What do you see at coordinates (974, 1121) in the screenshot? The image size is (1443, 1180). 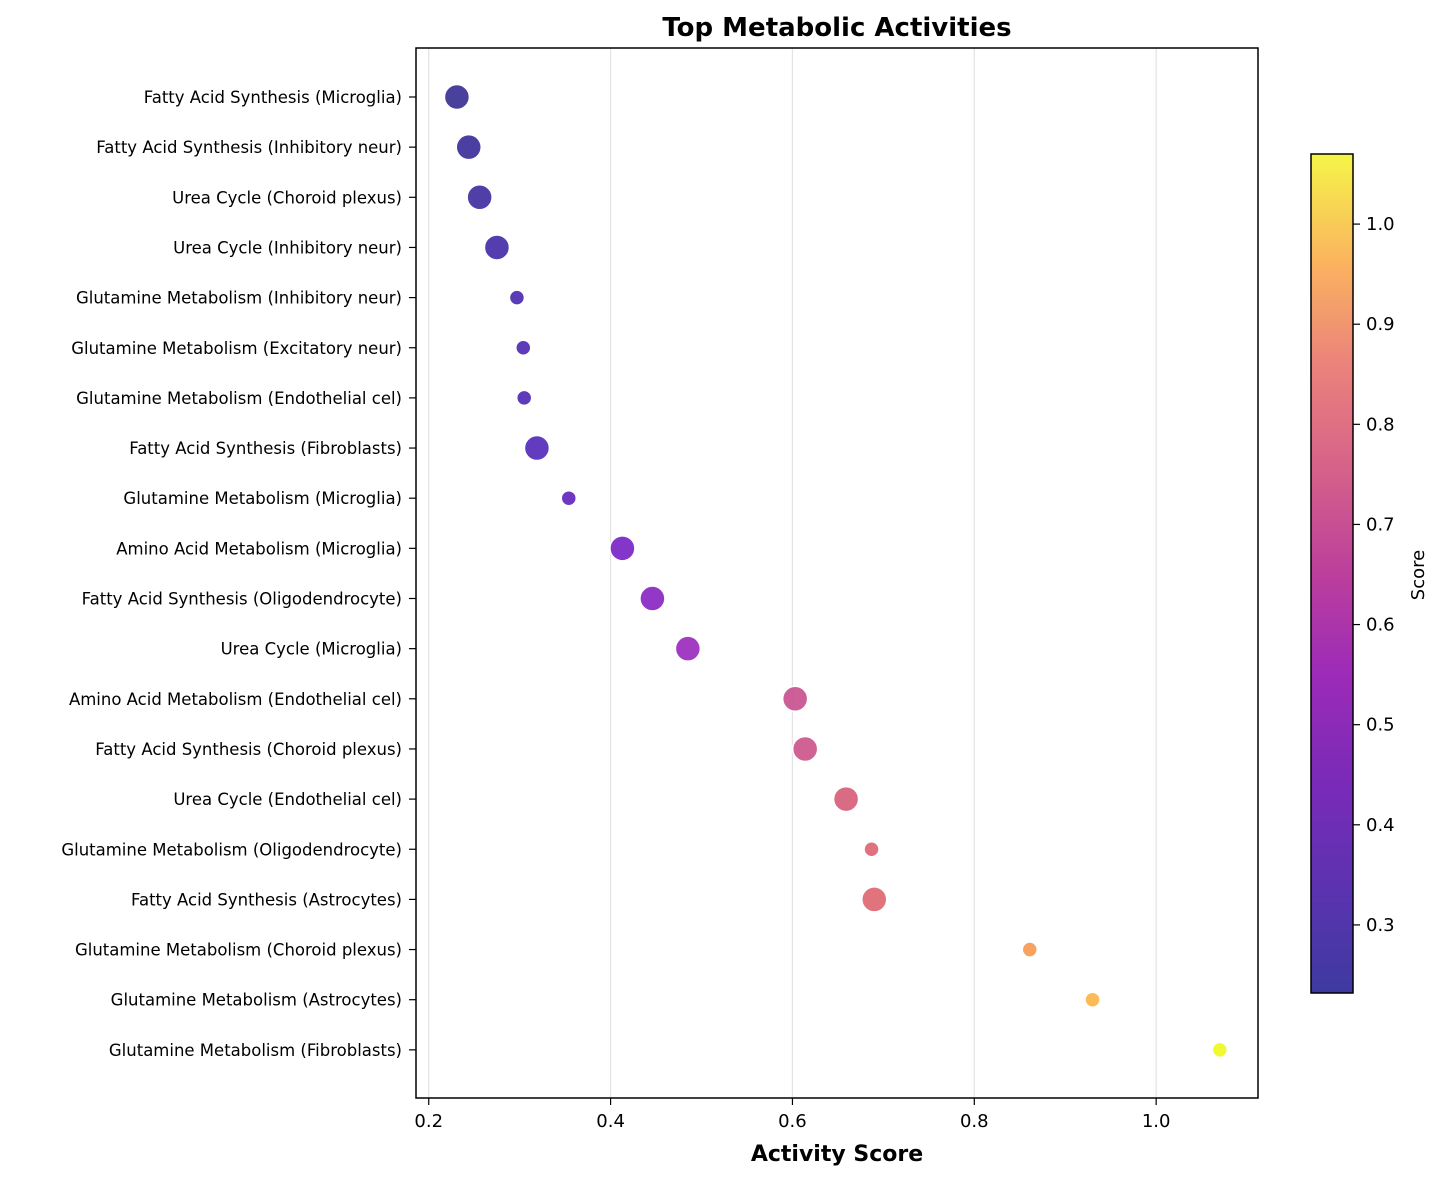 I see `x-tick-label: 0.8` at bounding box center [974, 1121].